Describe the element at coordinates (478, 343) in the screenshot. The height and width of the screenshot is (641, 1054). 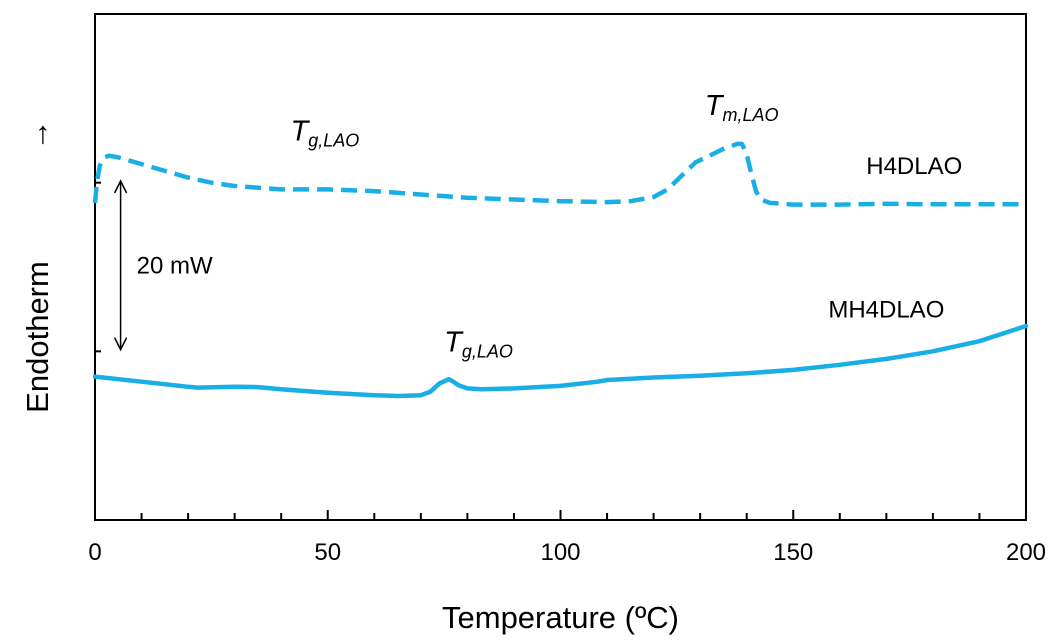
I see `tg-annotation-bottom: Tg,LAO` at that location.